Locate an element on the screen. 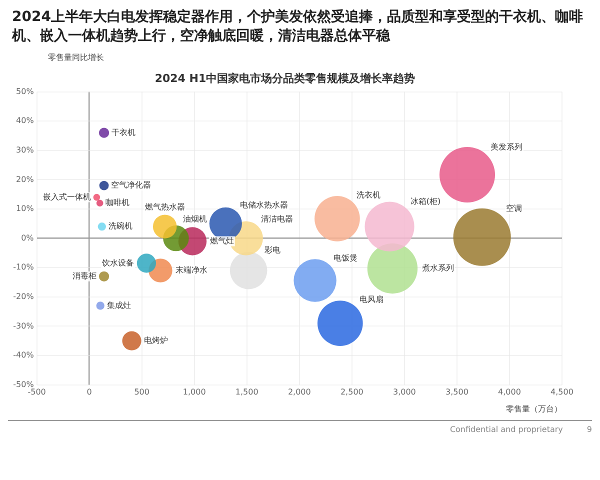 The image size is (600, 480). x-tick-label: 4,000 is located at coordinates (509, 392).